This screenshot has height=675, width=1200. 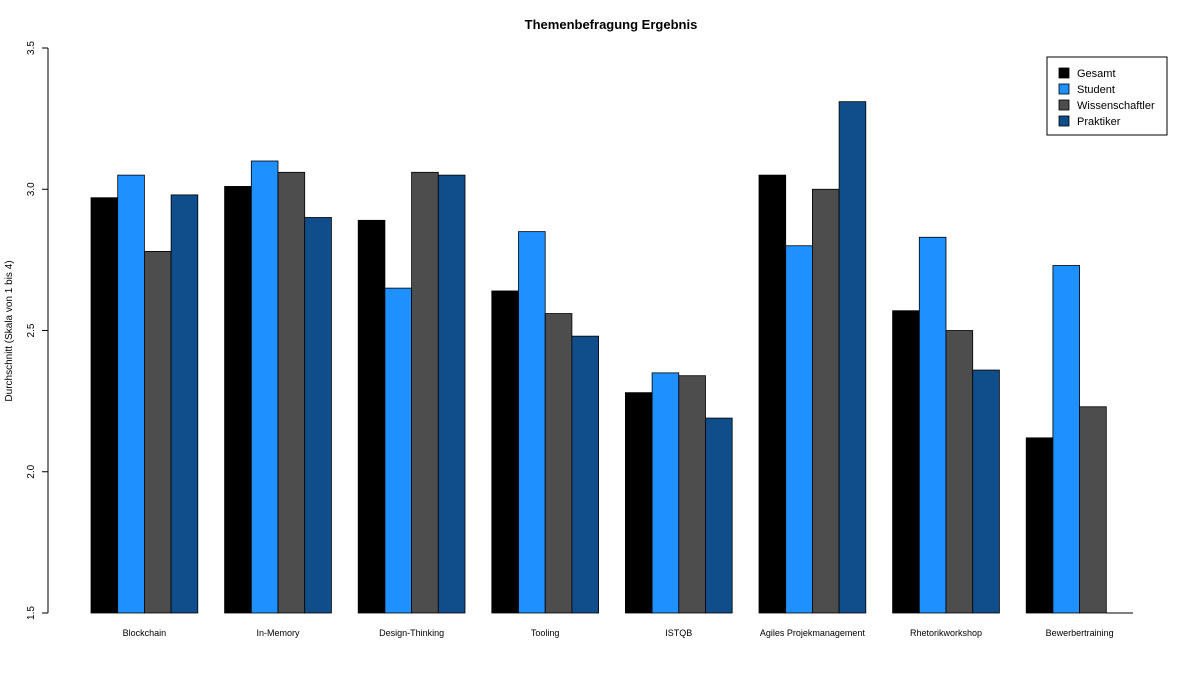 What do you see at coordinates (1080, 633) in the screenshot?
I see `x-tick-label: Bewerbertraining` at bounding box center [1080, 633].